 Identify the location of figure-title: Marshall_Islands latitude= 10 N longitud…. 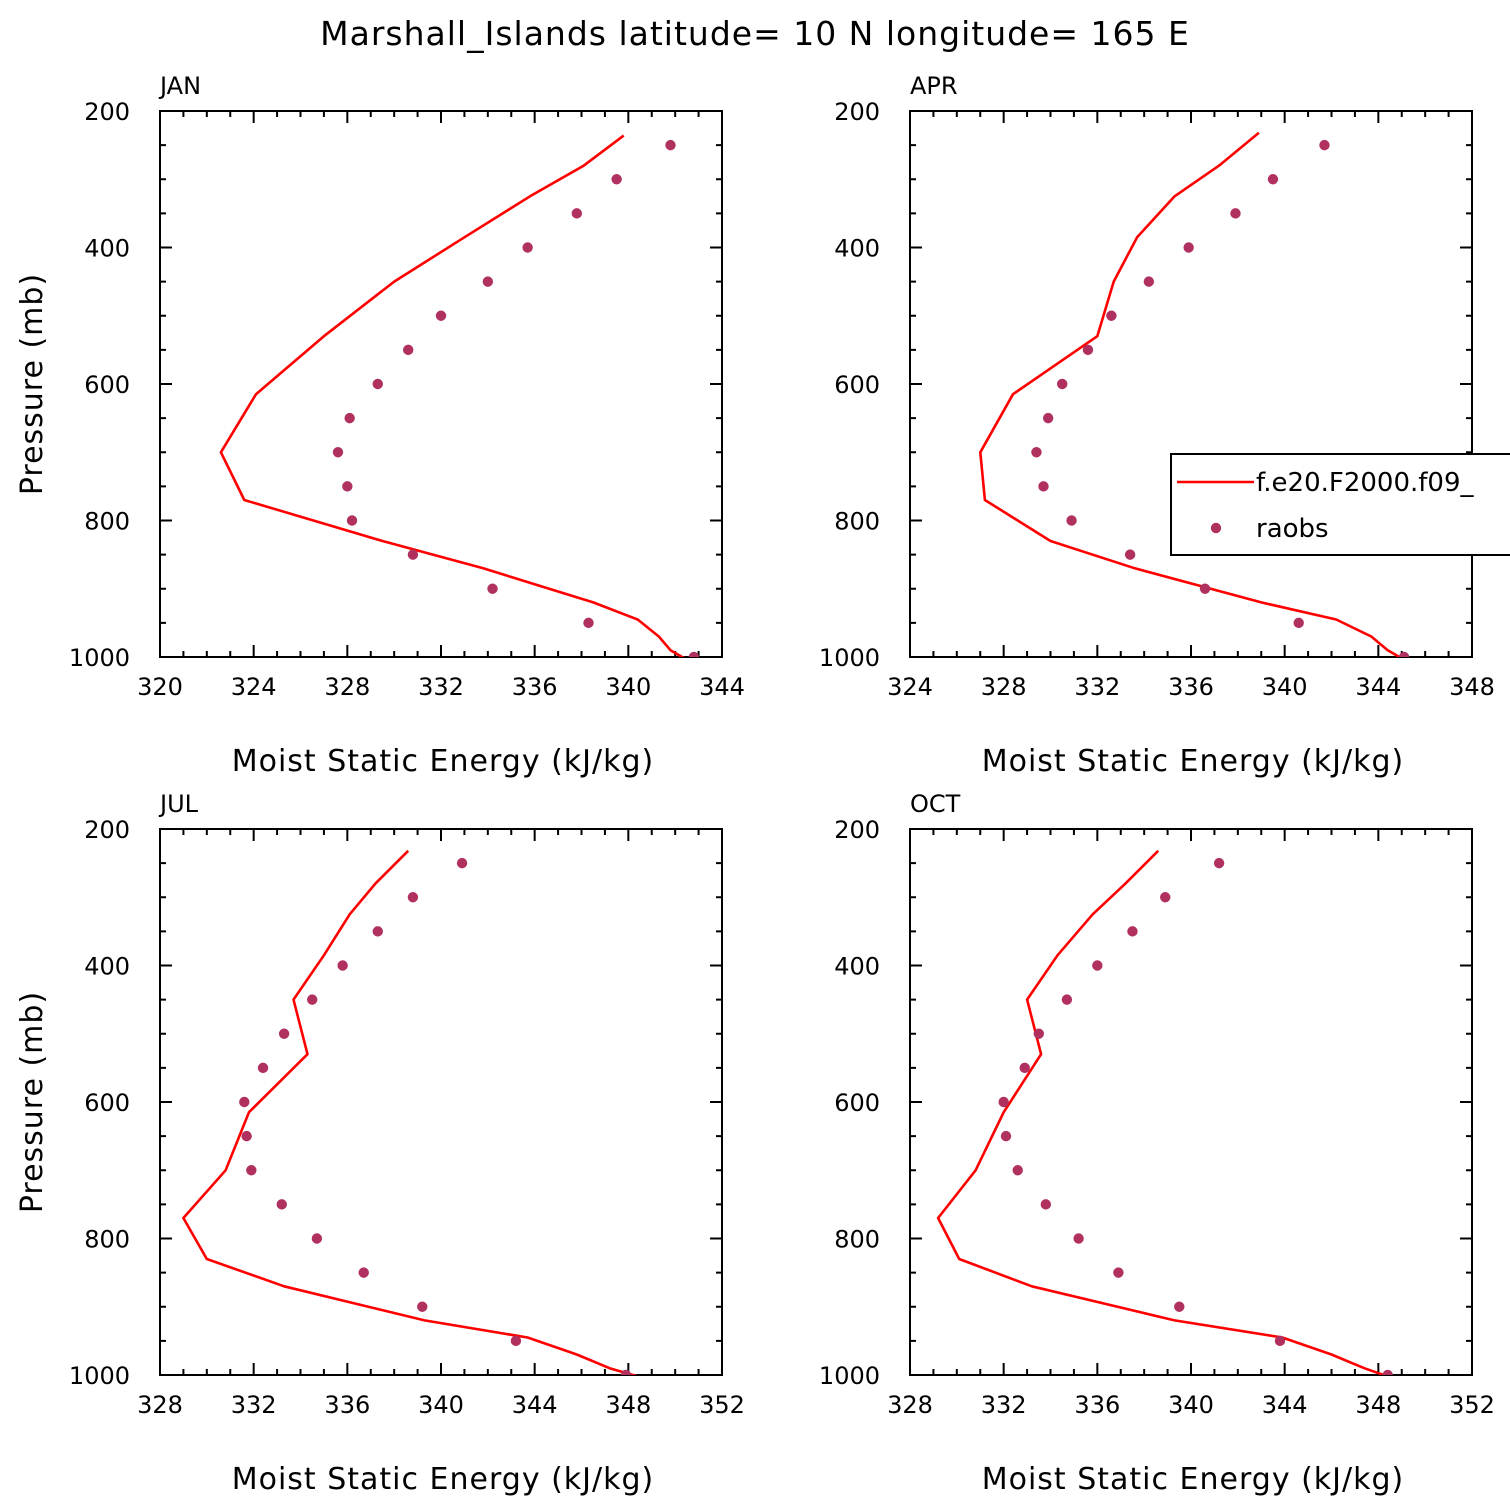
(755, 33).